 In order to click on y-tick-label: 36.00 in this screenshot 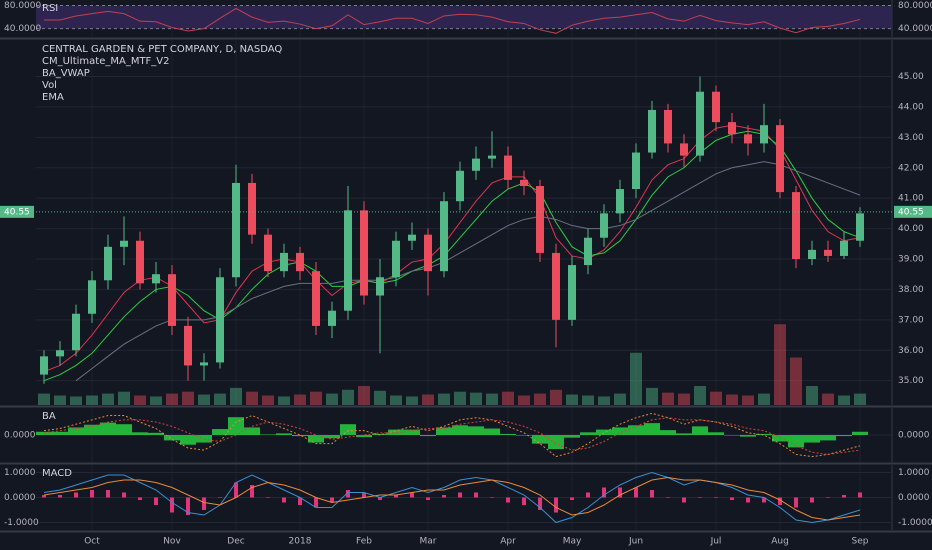, I will do `click(911, 351)`.